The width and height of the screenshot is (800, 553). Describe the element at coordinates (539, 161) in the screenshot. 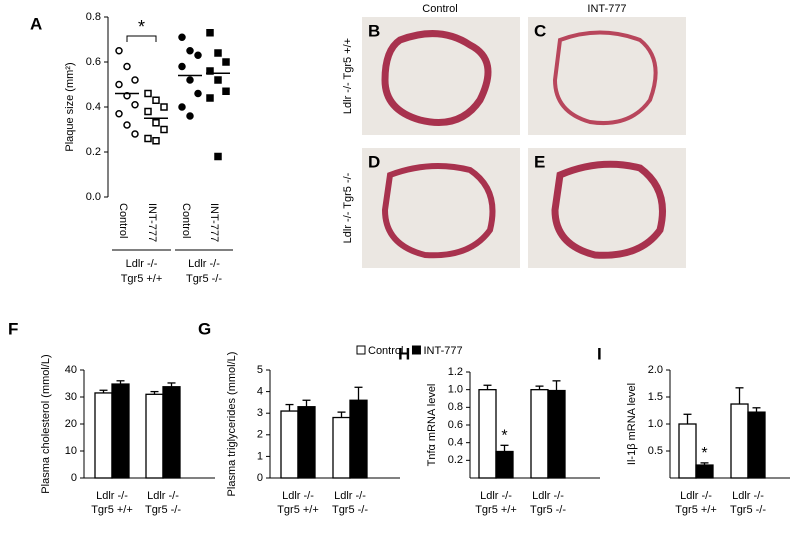

I see `panel-label: E` at that location.